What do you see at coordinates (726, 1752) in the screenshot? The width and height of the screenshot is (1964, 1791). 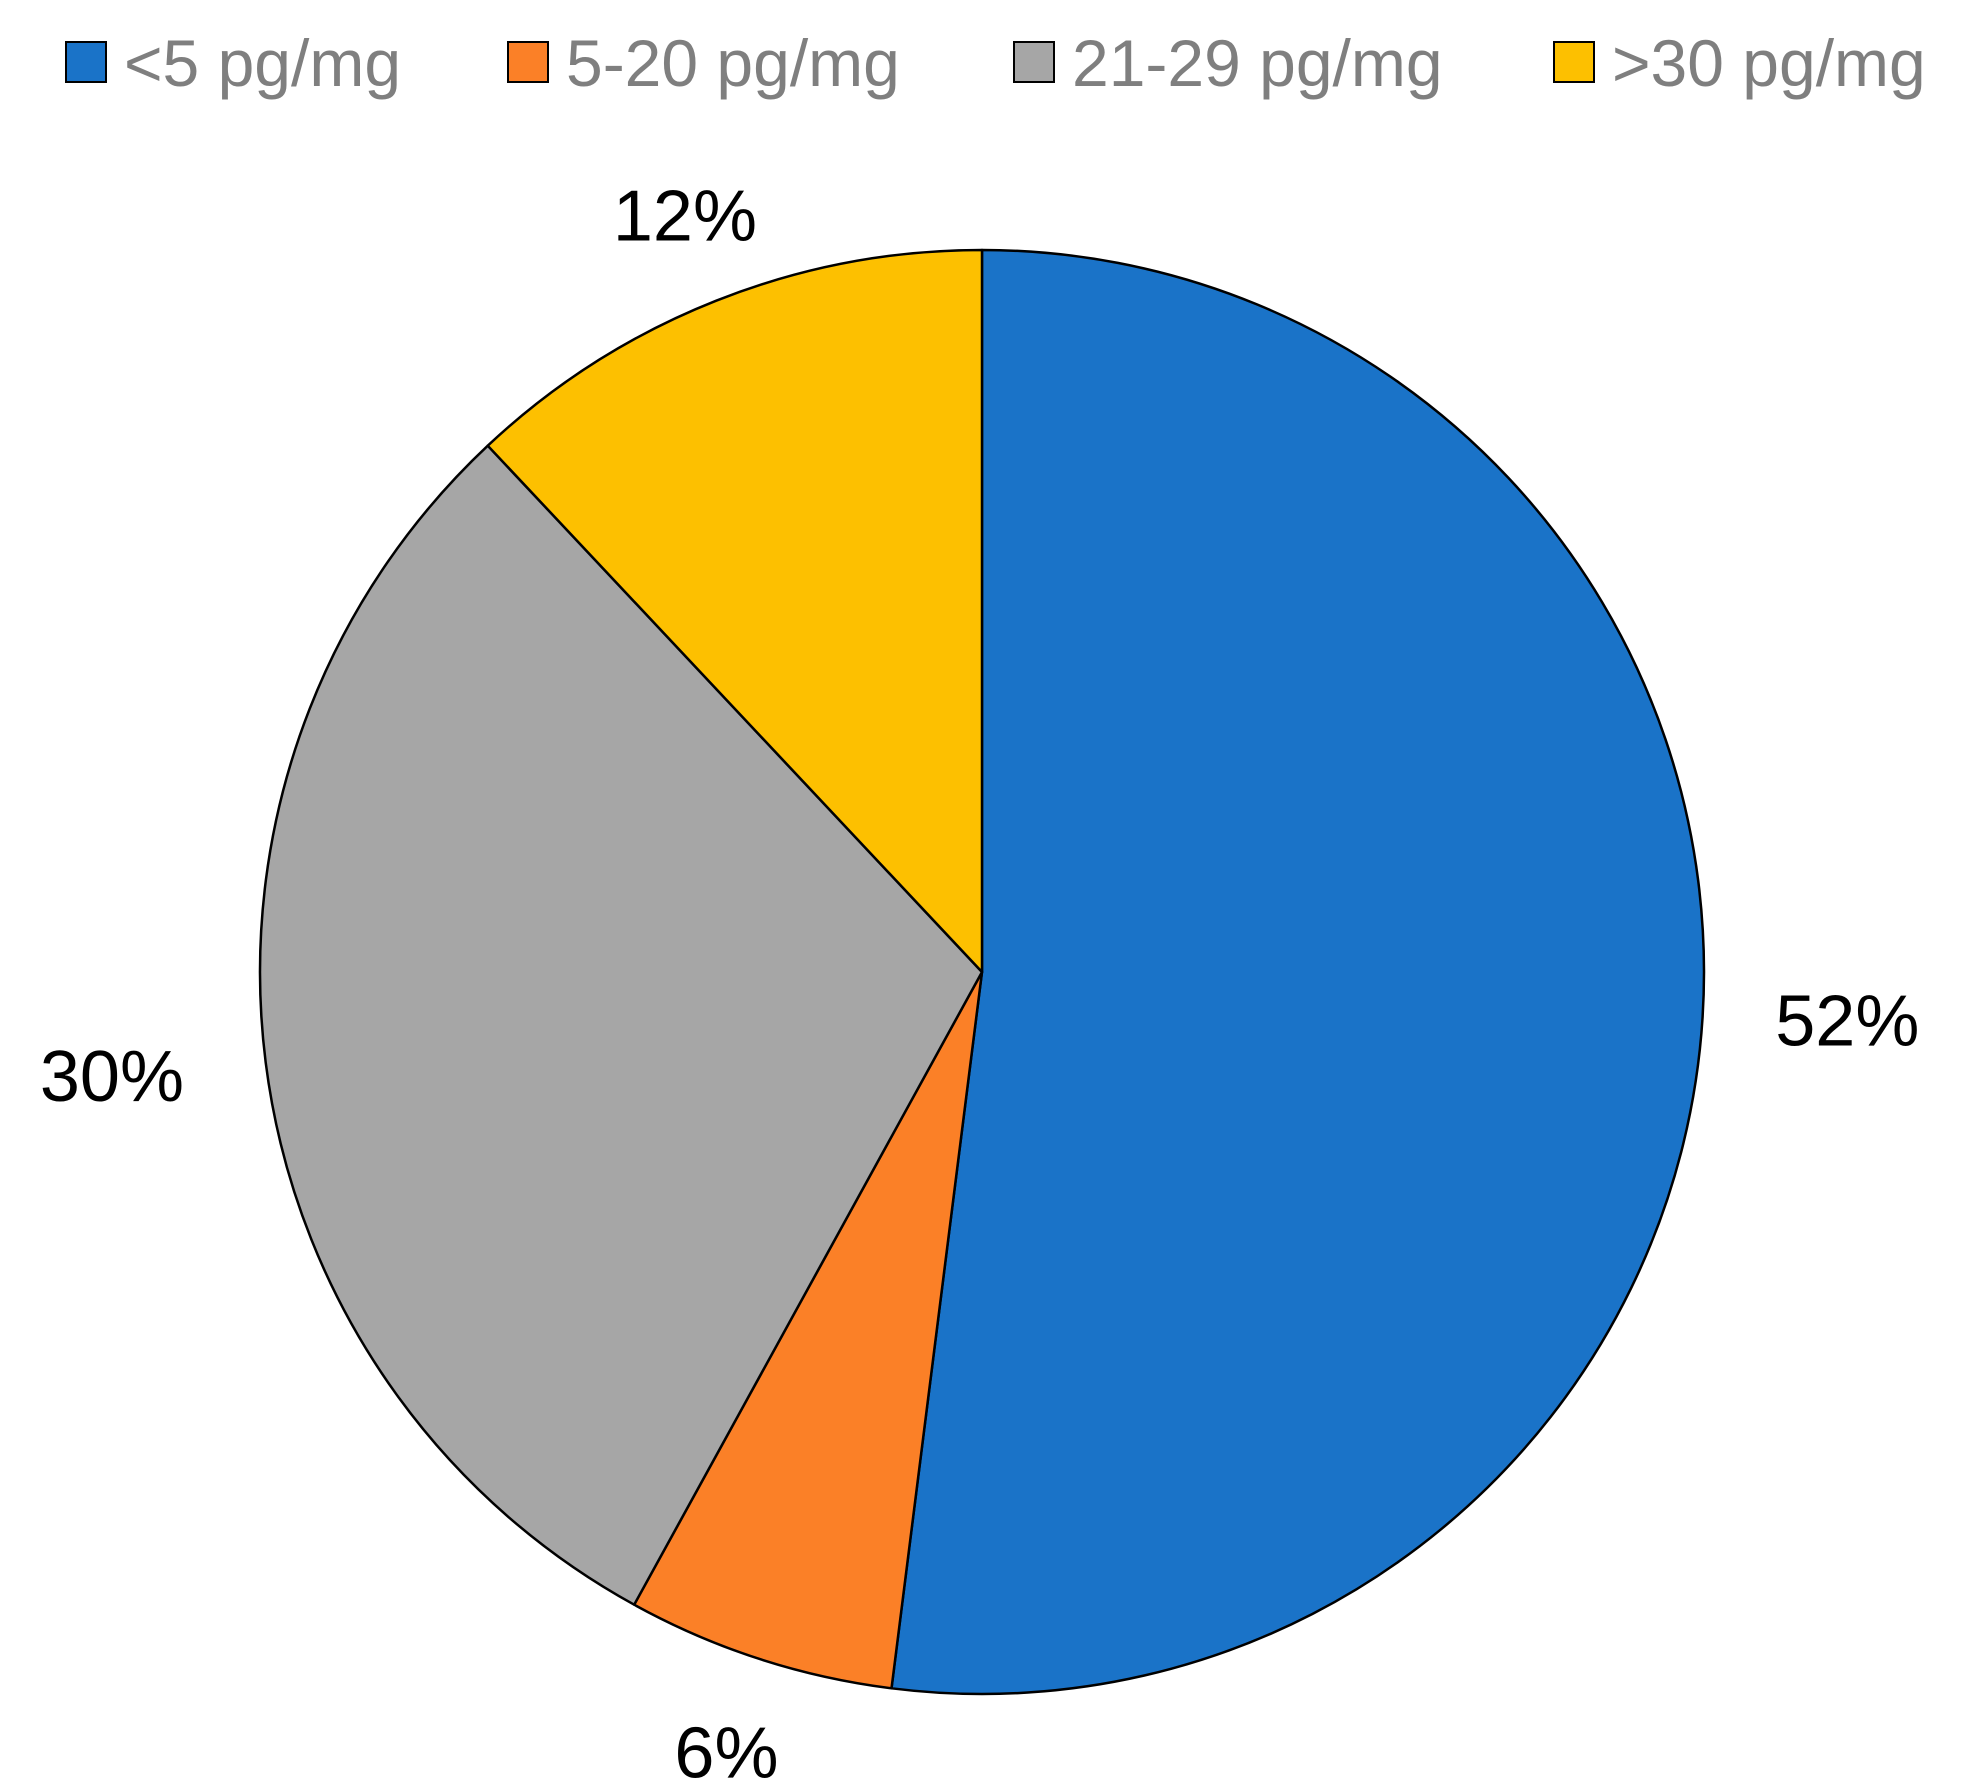 I see `data-label: 6%` at bounding box center [726, 1752].